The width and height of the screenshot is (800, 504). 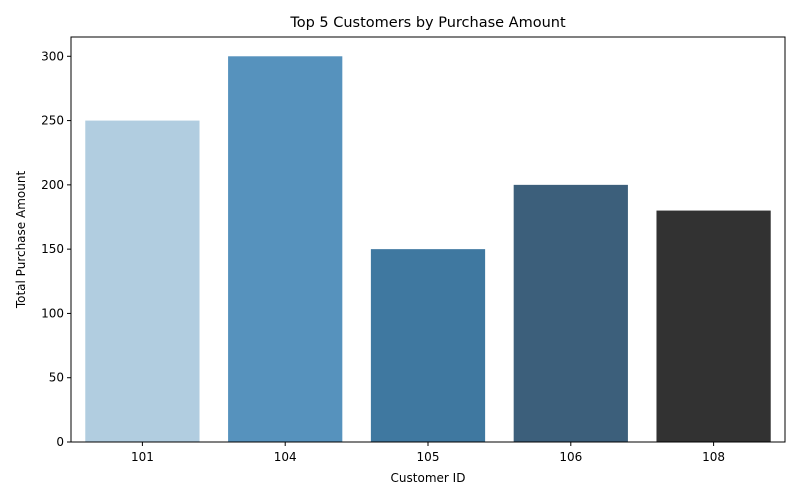 I want to click on y-tick-label: 300, so click(x=52, y=56).